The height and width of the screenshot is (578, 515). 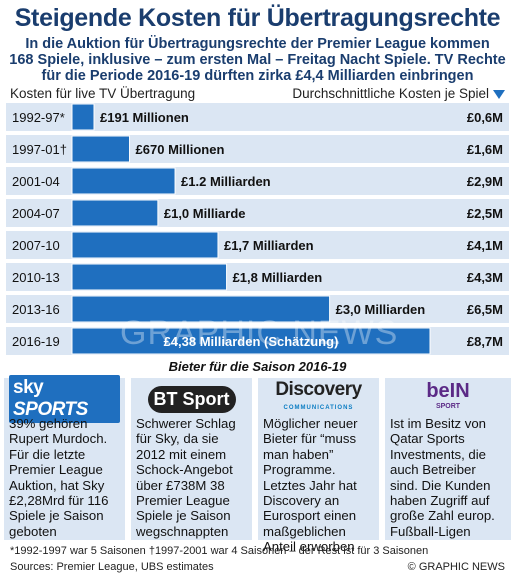 What do you see at coordinates (112, 567) in the screenshot?
I see `sources: Sources: Premier League, UBS estimates` at bounding box center [112, 567].